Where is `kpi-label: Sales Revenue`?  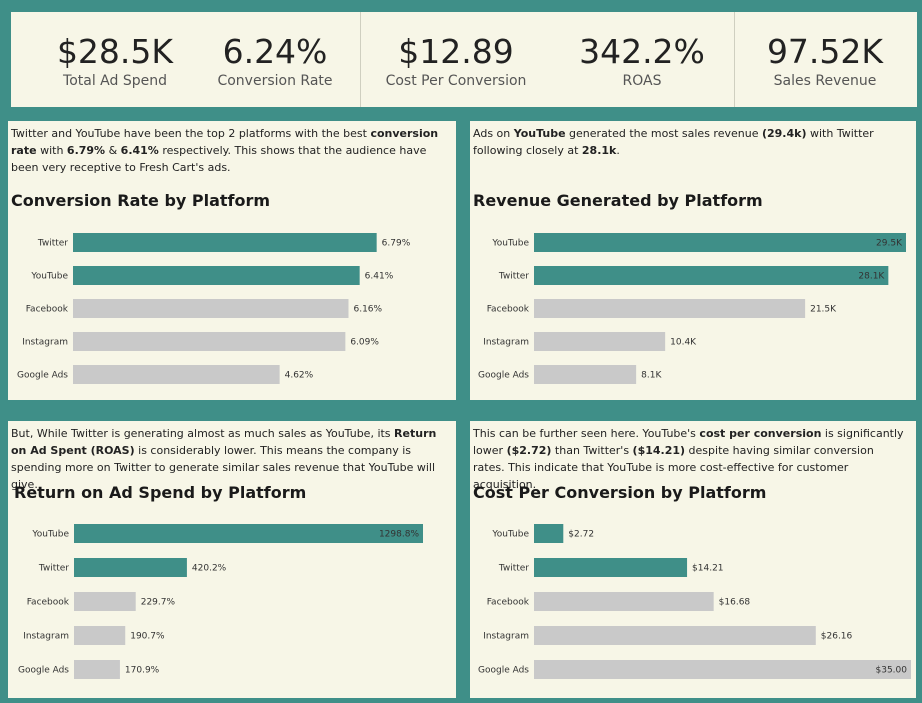
kpi-label: Sales Revenue is located at coordinates (825, 81).